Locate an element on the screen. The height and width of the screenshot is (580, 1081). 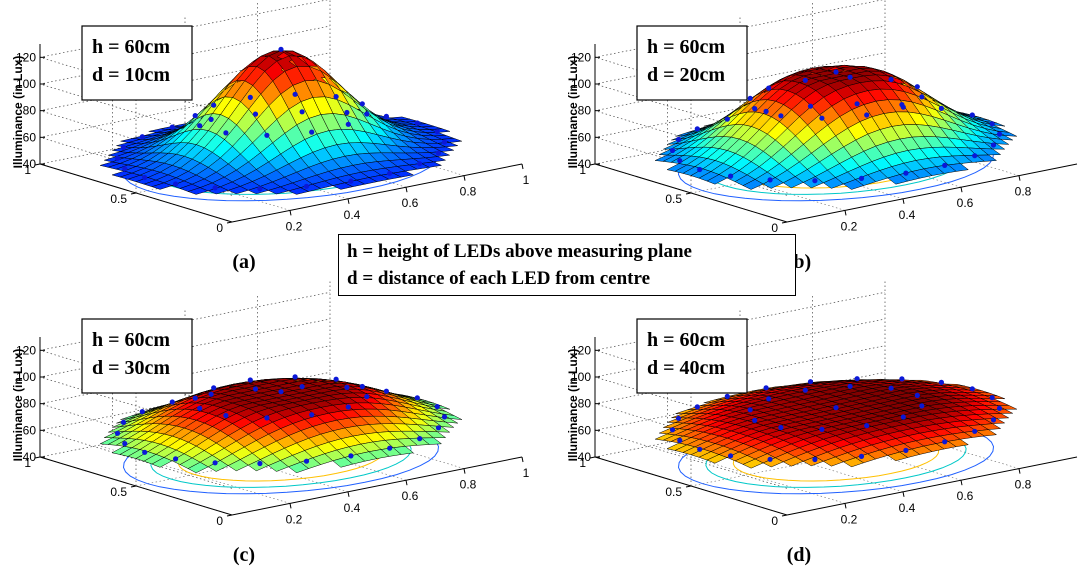
z-tick-label: 60 is located at coordinates (30, 430).